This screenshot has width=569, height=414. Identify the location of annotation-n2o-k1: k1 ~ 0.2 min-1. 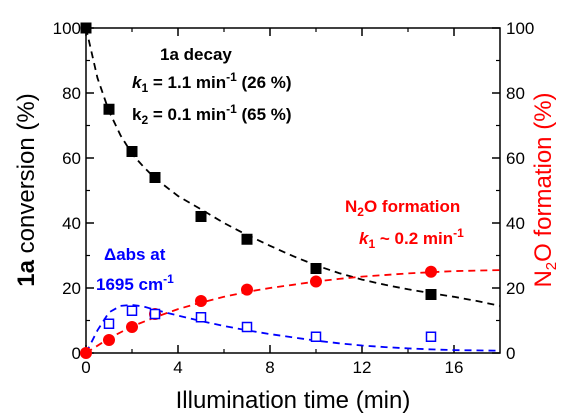
(411, 238).